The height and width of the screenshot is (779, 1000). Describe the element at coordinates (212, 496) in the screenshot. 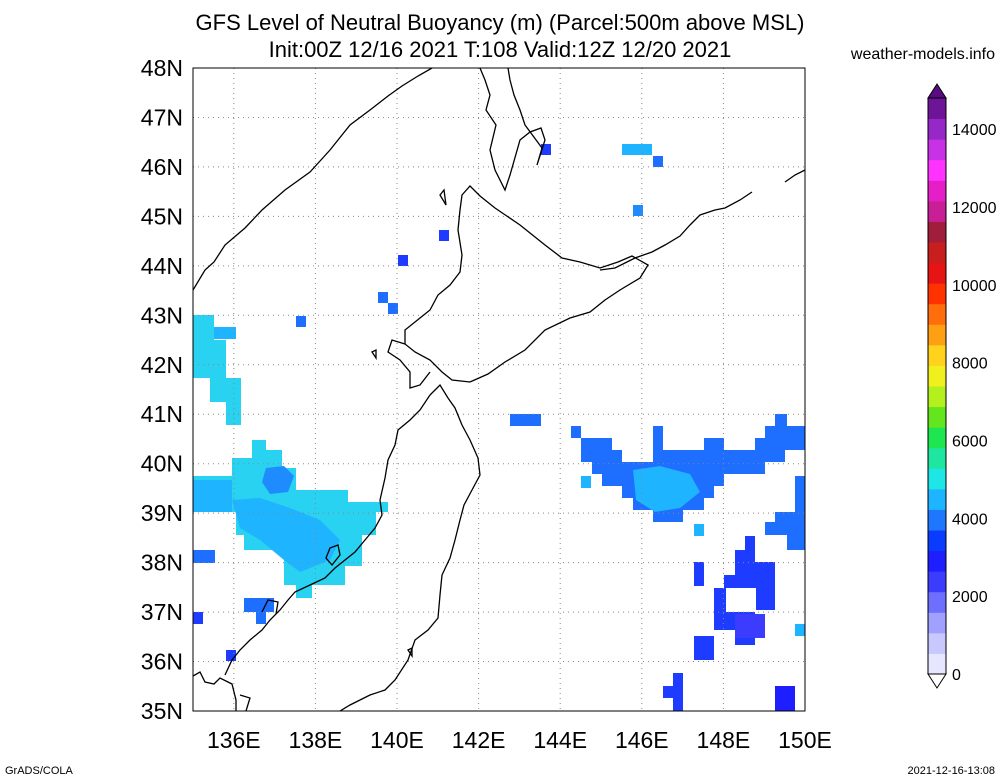

I see `lnb-west-strip` at that location.